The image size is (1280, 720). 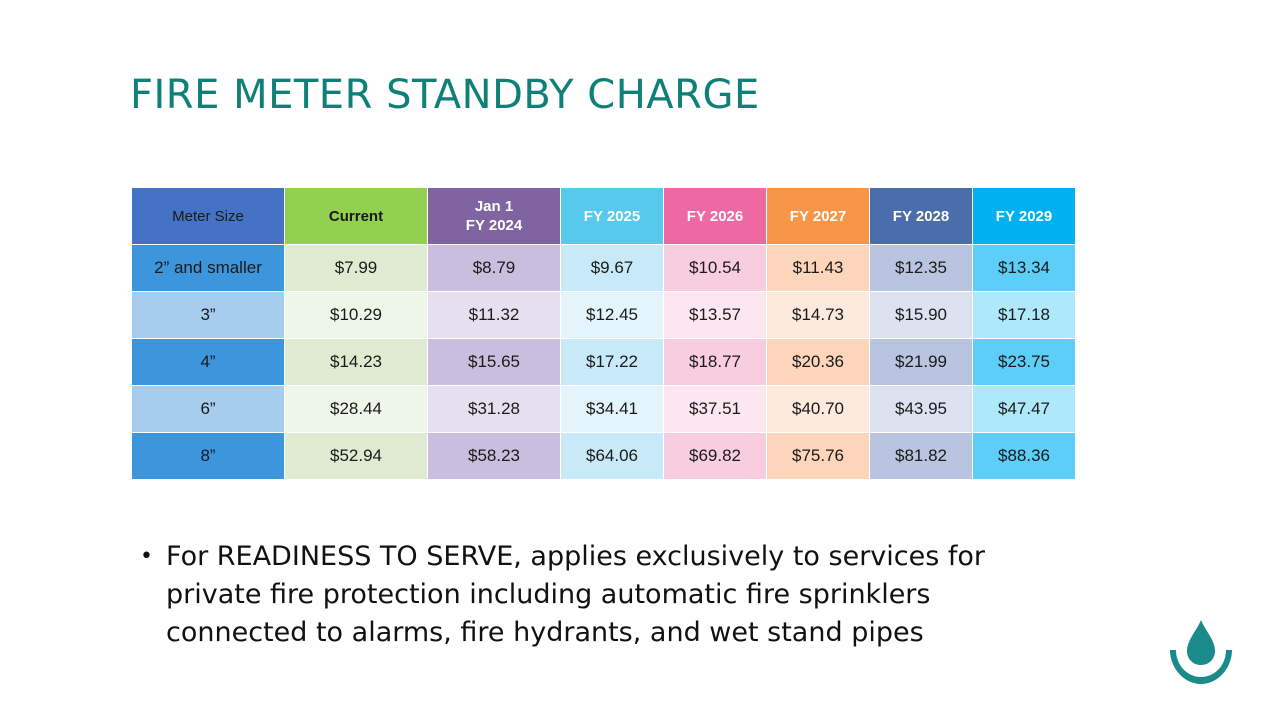 What do you see at coordinates (208, 409) in the screenshot?
I see `meter-size-cell: 6”` at bounding box center [208, 409].